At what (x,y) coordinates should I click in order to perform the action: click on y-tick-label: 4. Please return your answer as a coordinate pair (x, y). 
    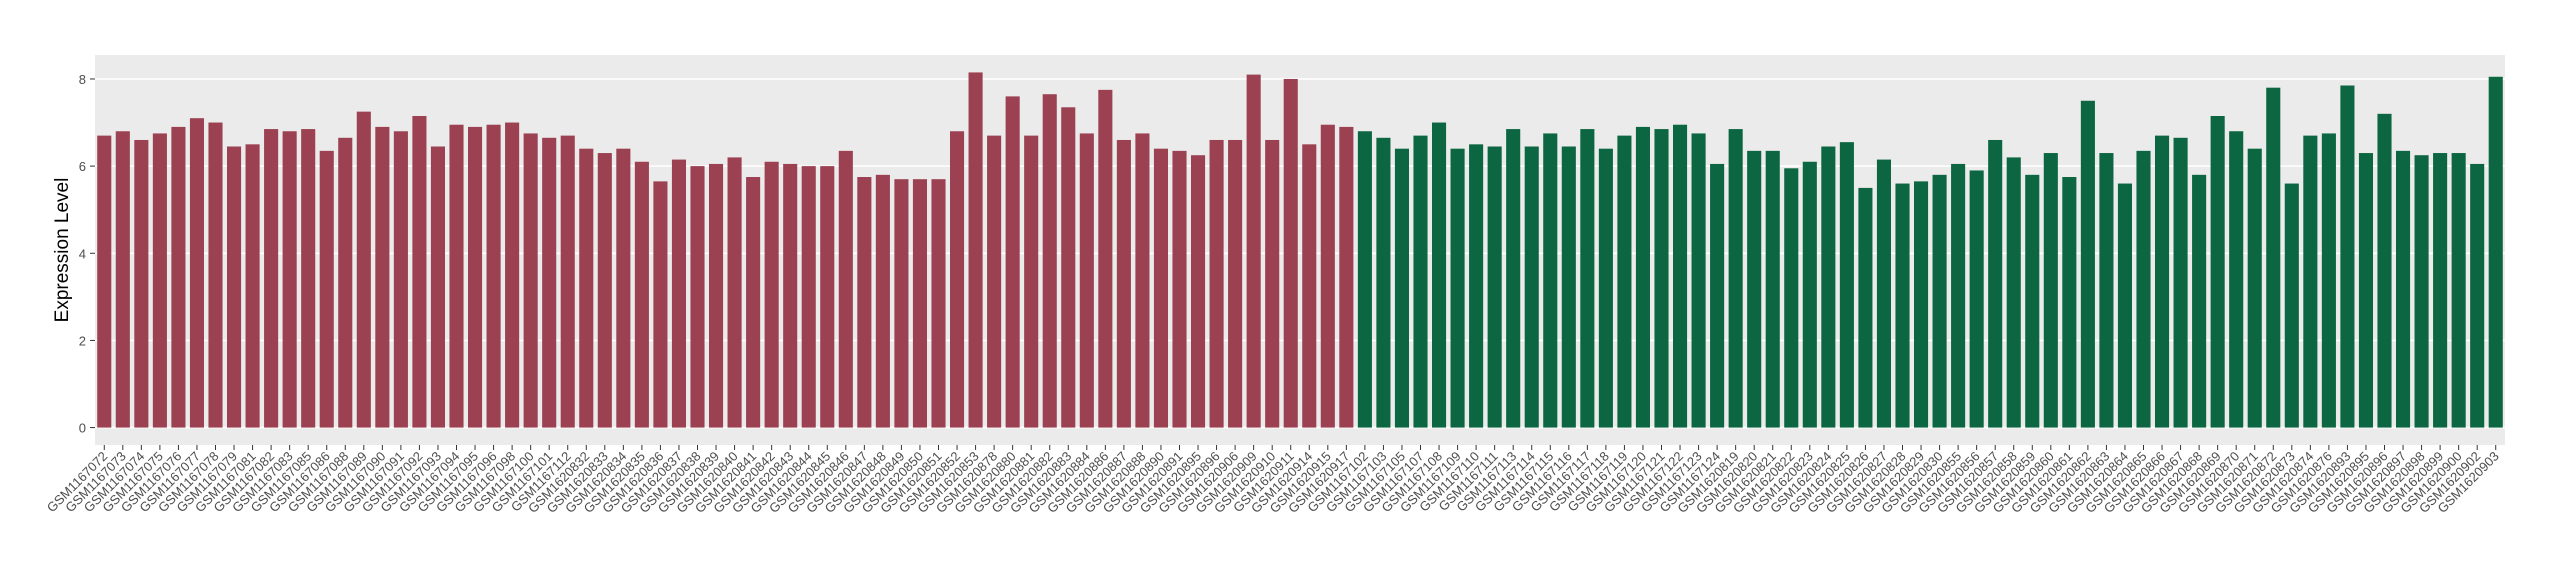
    Looking at the image, I should click on (82, 253).